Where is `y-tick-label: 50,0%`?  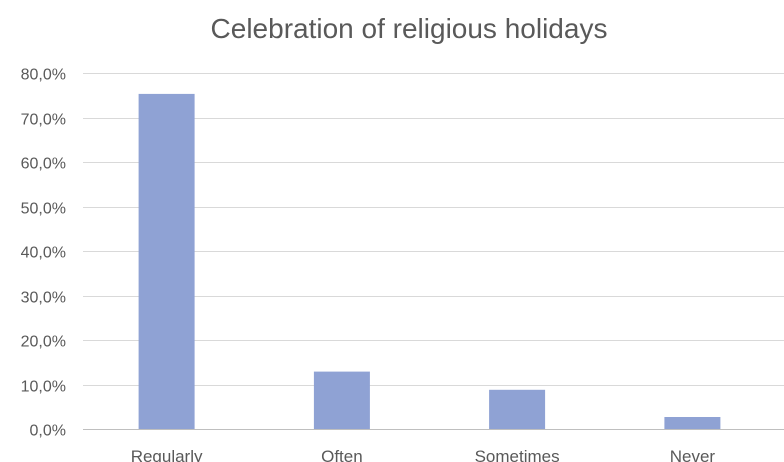 y-tick-label: 50,0% is located at coordinates (43, 209).